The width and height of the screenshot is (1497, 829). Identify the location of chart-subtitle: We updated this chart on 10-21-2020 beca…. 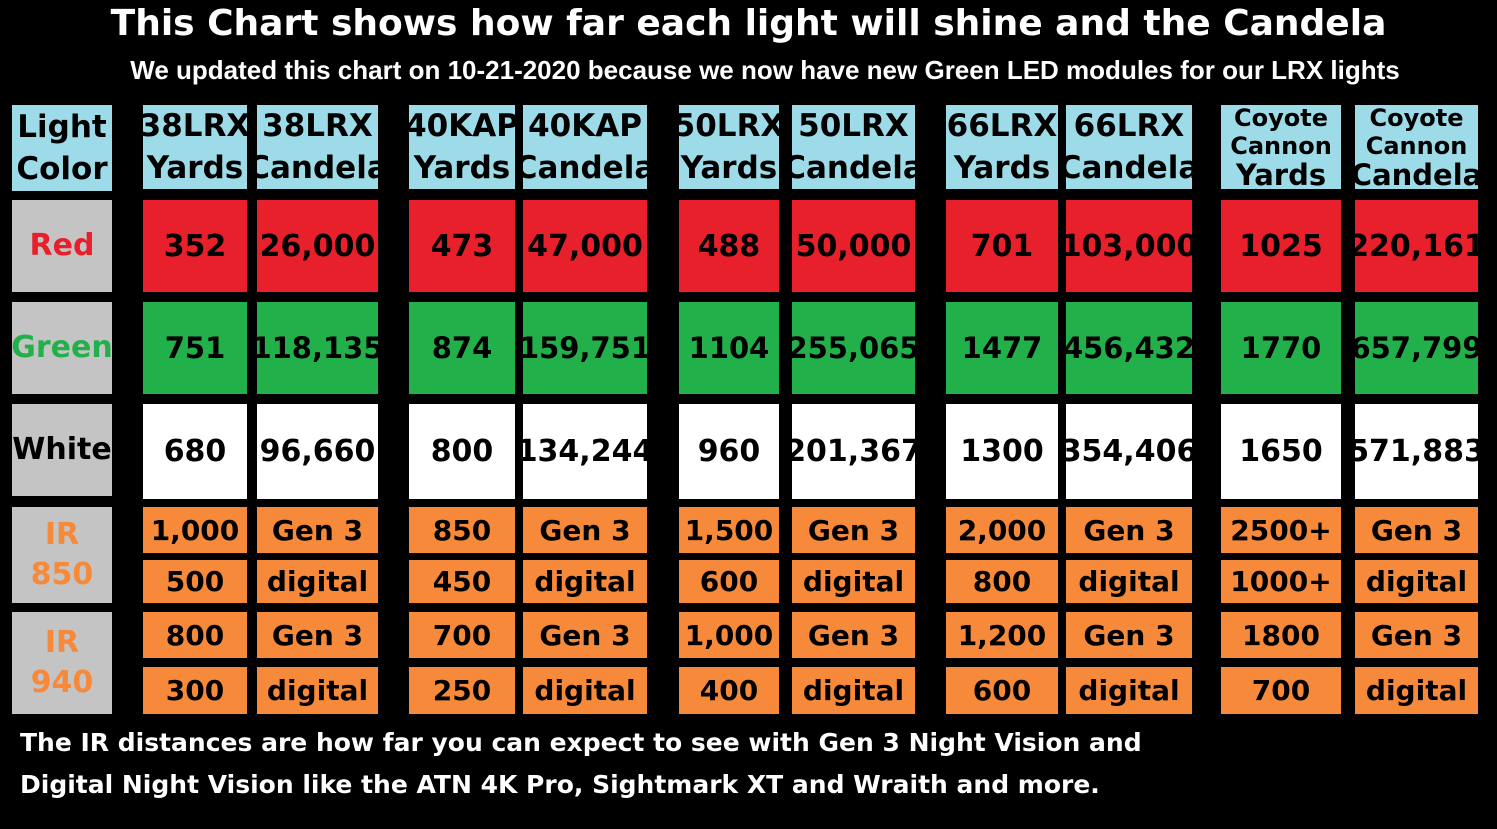
(765, 70).